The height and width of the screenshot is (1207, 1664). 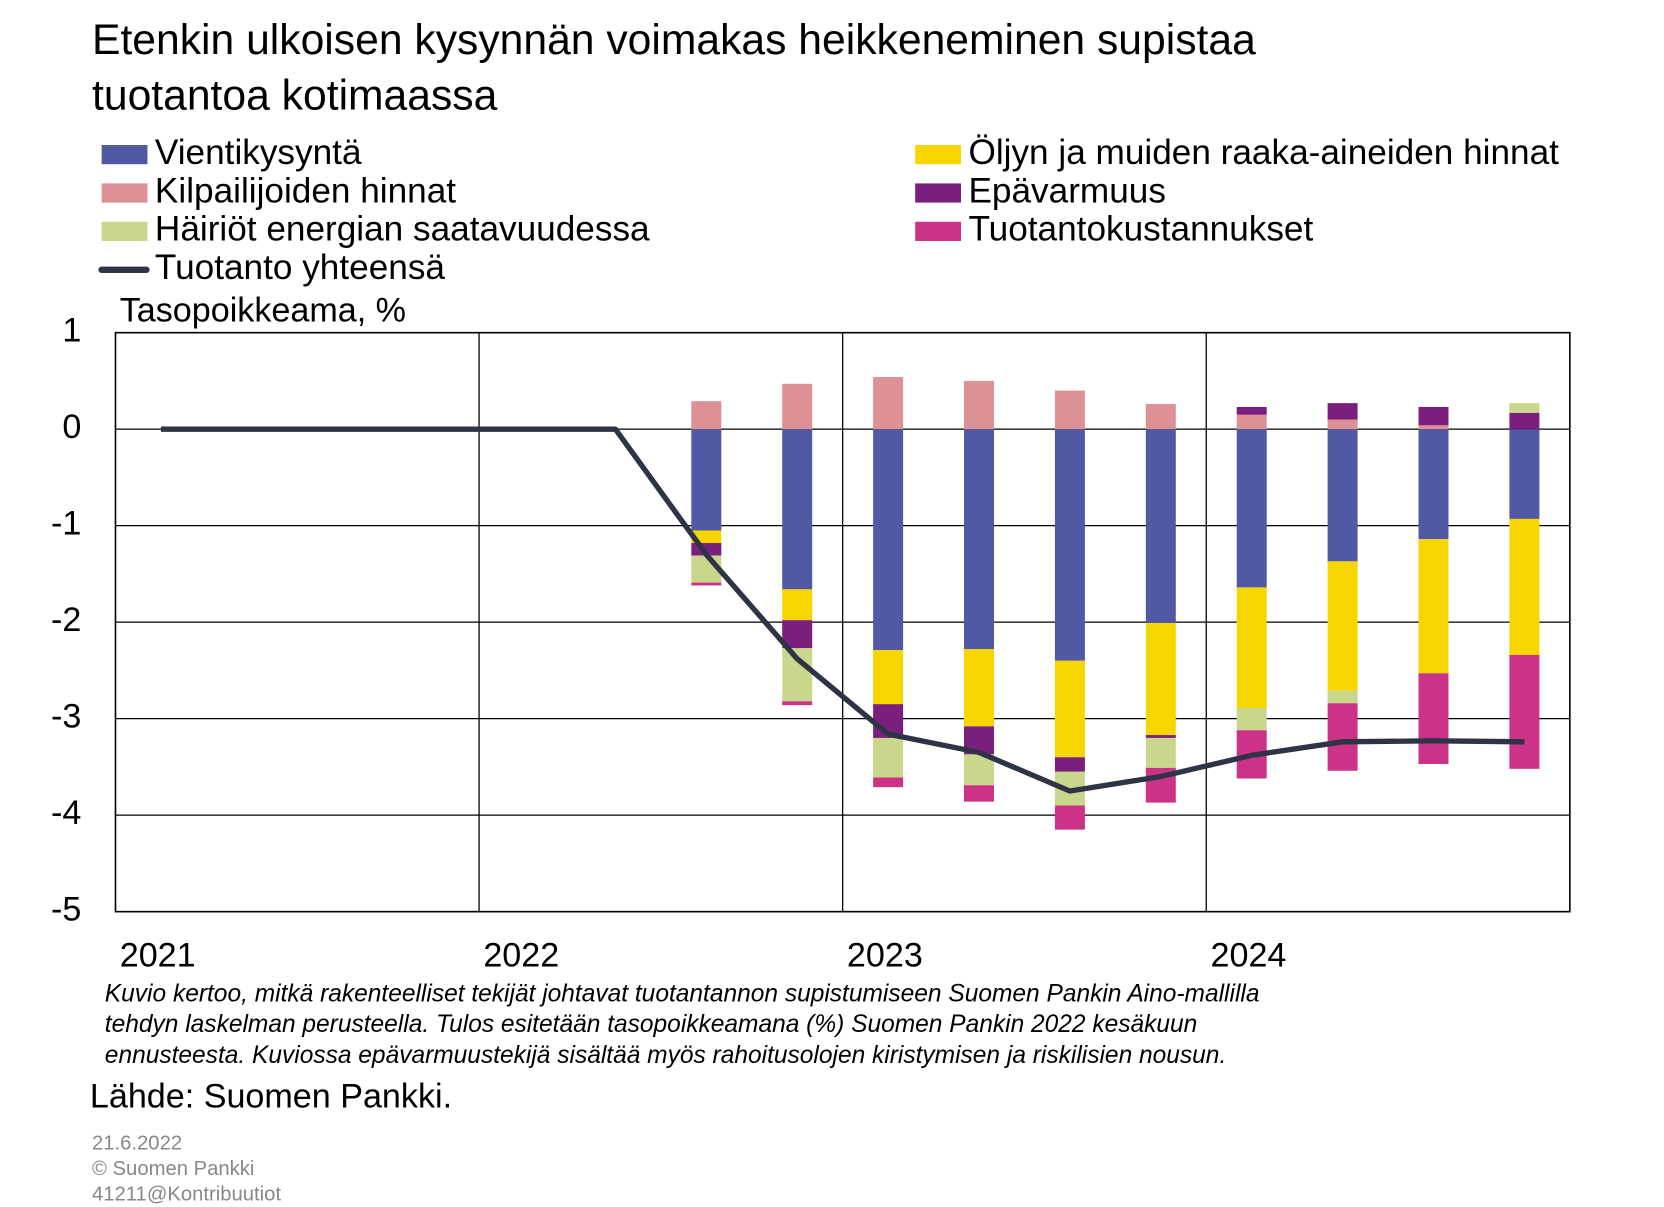 I want to click on legend-label: Vientikysyntä, so click(x=258, y=152).